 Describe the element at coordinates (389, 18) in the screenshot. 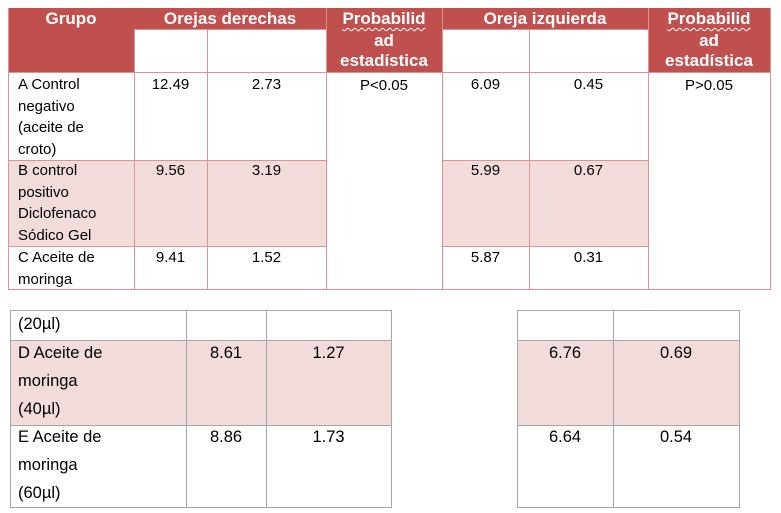

I see `header-bg-row1` at that location.